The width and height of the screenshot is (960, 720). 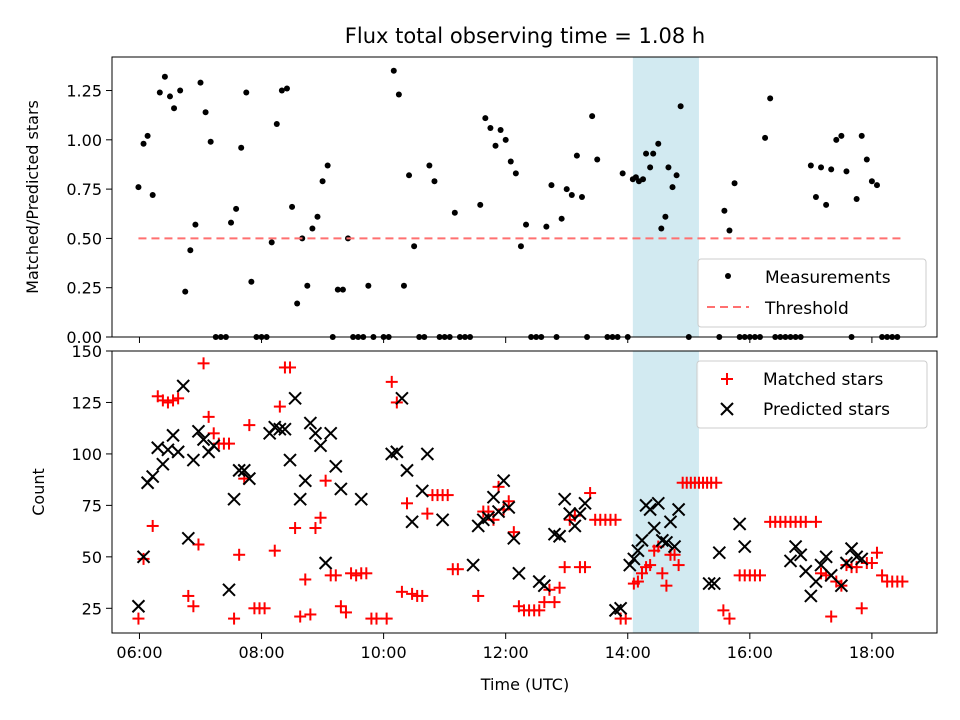 What do you see at coordinates (823, 380) in the screenshot?
I see `legend-label-matched: Matched stars` at bounding box center [823, 380].